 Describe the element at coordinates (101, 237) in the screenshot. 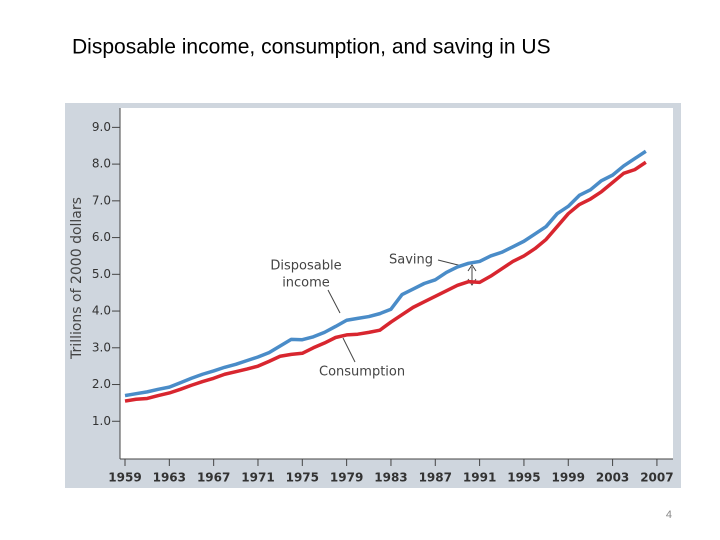

I see `y-tick-label: 6.0` at that location.